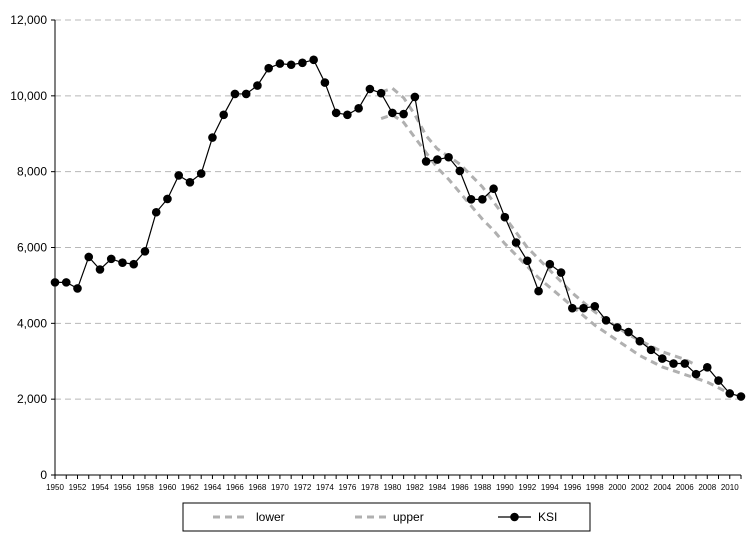  I want to click on y-tick-label: 10,000, so click(28, 96).